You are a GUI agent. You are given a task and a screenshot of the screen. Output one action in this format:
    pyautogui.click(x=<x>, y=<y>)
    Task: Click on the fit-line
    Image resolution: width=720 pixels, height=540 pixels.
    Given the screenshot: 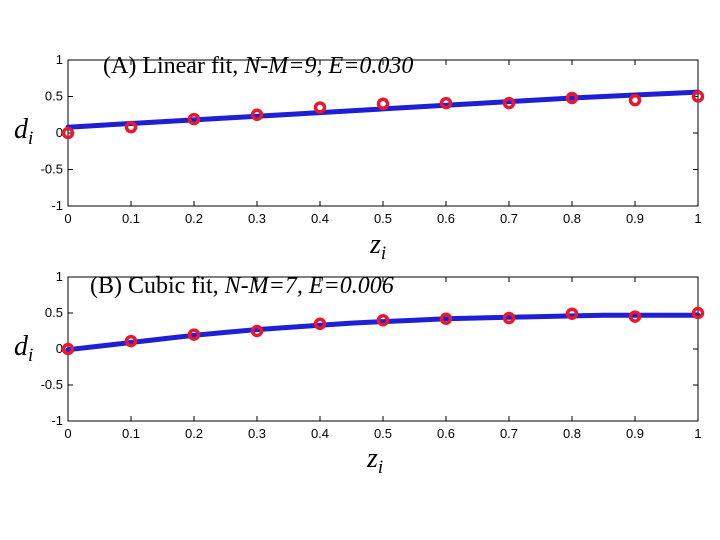 What is the action you would take?
    pyautogui.click(x=383, y=332)
    